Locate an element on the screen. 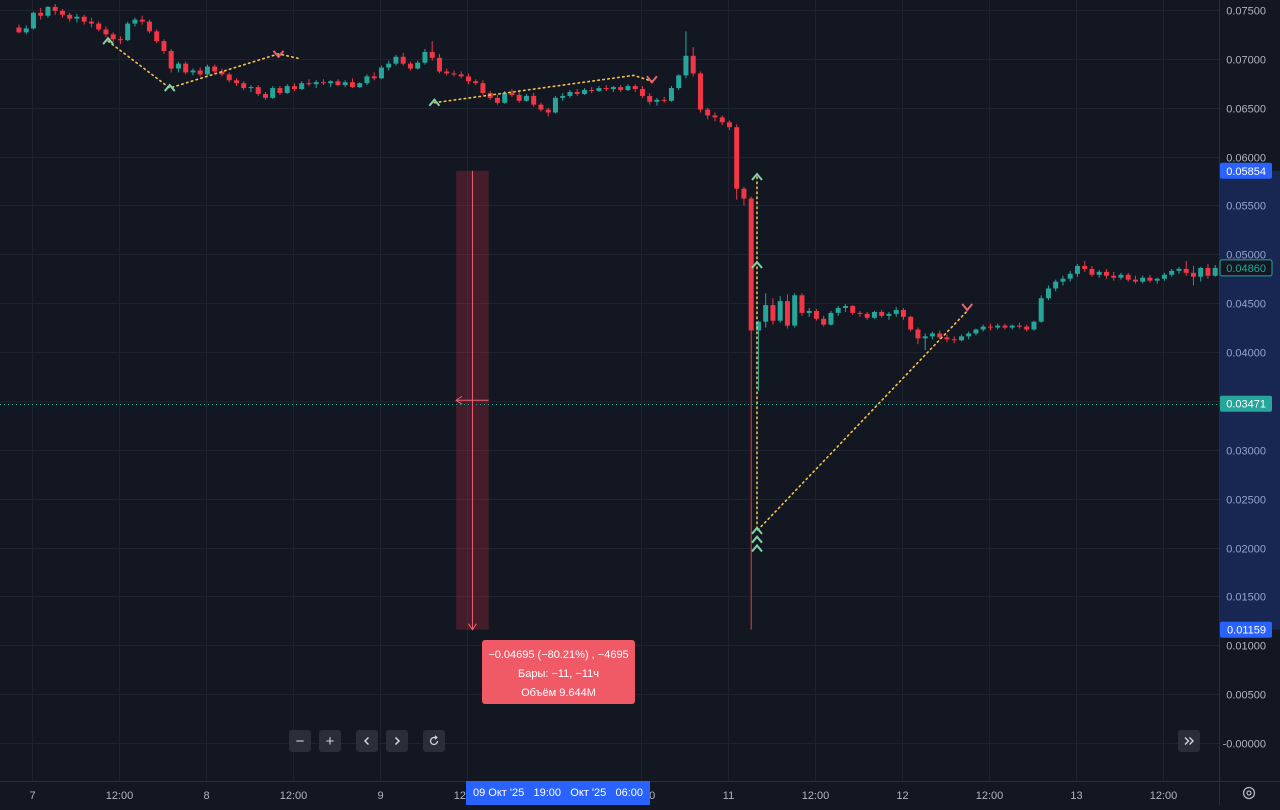 The height and width of the screenshot is (810, 1280). price-axis-label: 0.01159 is located at coordinates (1246, 629).